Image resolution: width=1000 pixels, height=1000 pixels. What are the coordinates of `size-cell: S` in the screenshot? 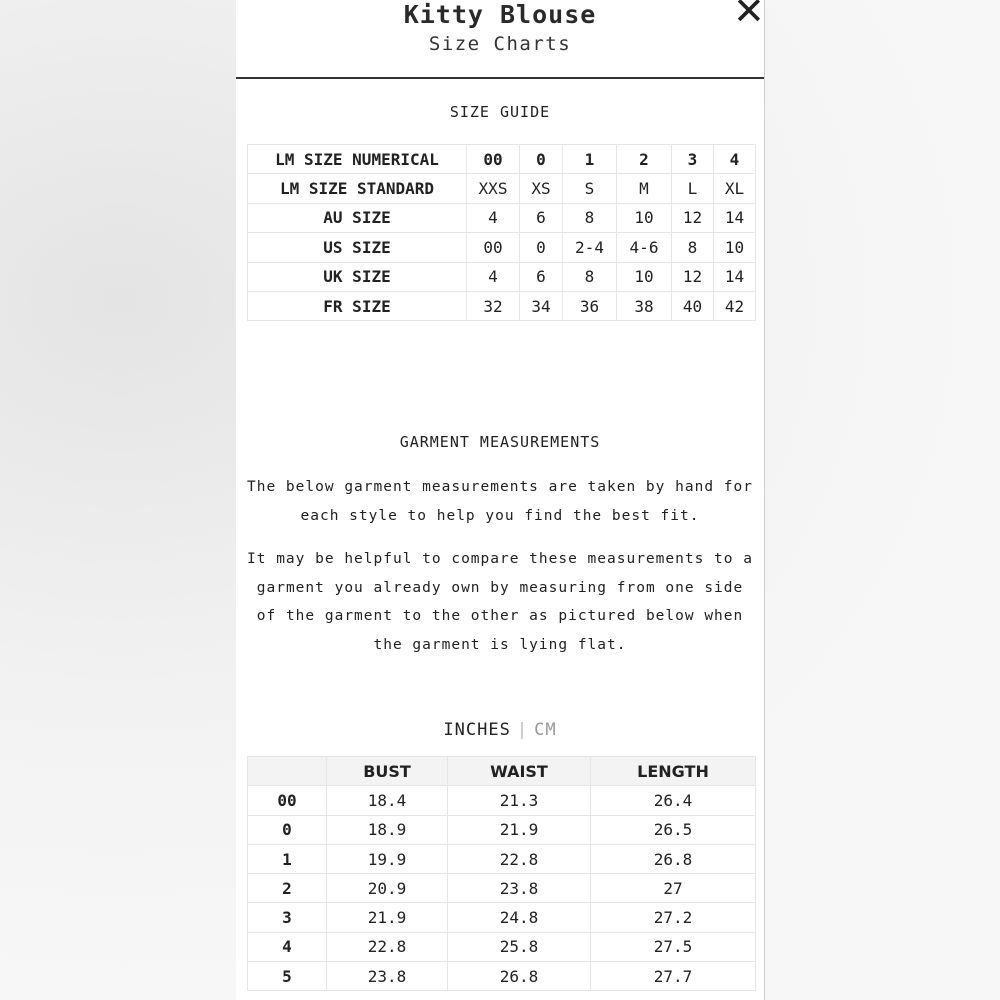 It's located at (589, 188).